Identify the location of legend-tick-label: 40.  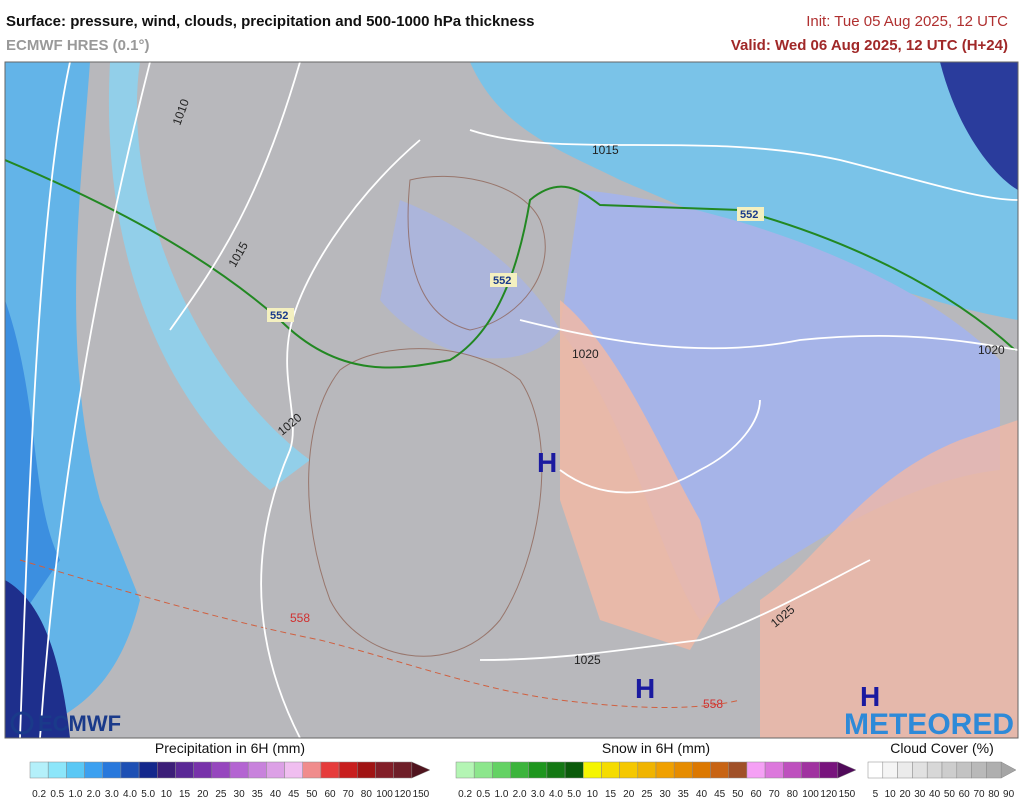
(935, 794).